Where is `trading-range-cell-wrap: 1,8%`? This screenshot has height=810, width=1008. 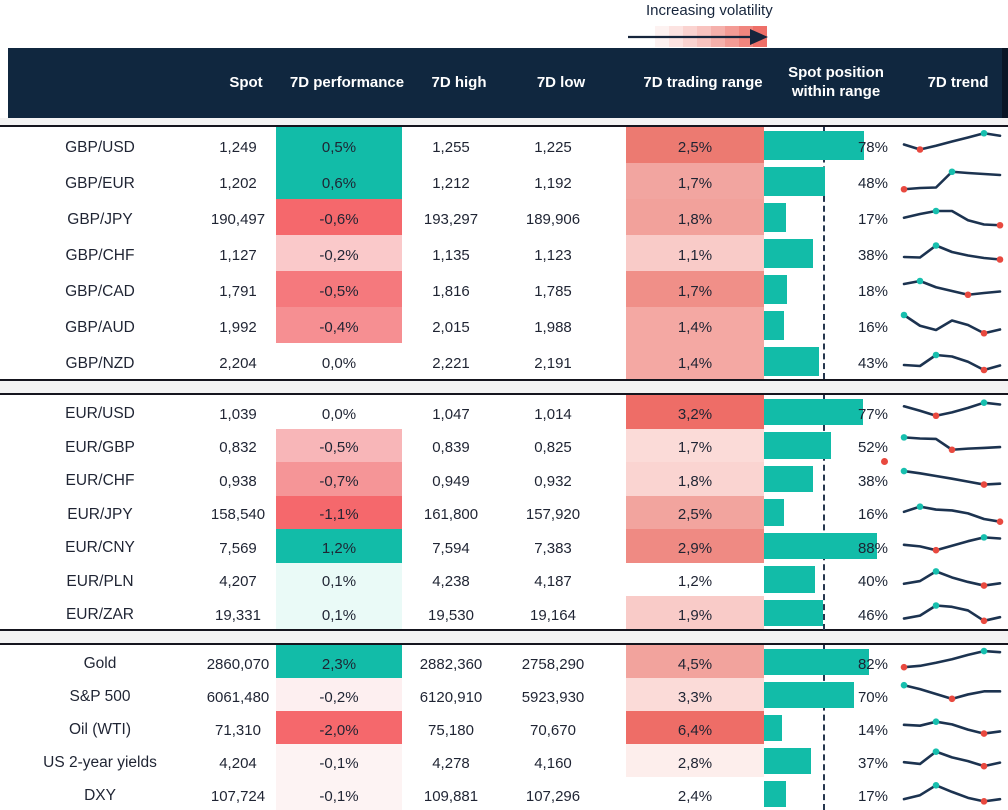 trading-range-cell-wrap: 1,8% is located at coordinates (685, 481).